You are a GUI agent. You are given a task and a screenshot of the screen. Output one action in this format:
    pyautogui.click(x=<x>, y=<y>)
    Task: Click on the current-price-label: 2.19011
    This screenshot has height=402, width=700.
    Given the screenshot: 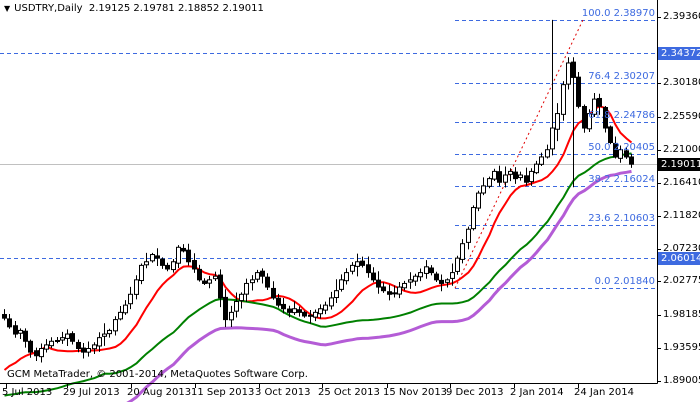 What is the action you would take?
    pyautogui.click(x=679, y=164)
    